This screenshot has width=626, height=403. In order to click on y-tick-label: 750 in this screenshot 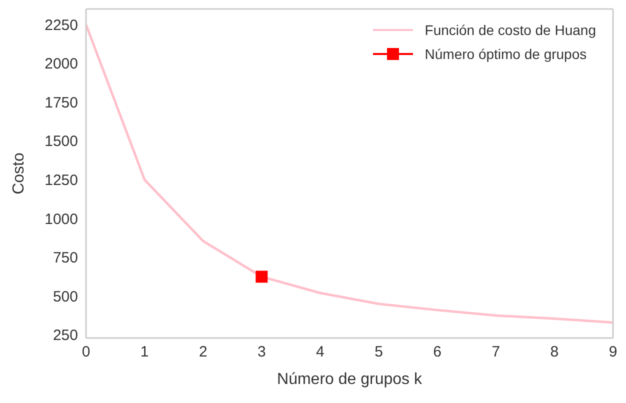, I will do `click(65, 258)`.